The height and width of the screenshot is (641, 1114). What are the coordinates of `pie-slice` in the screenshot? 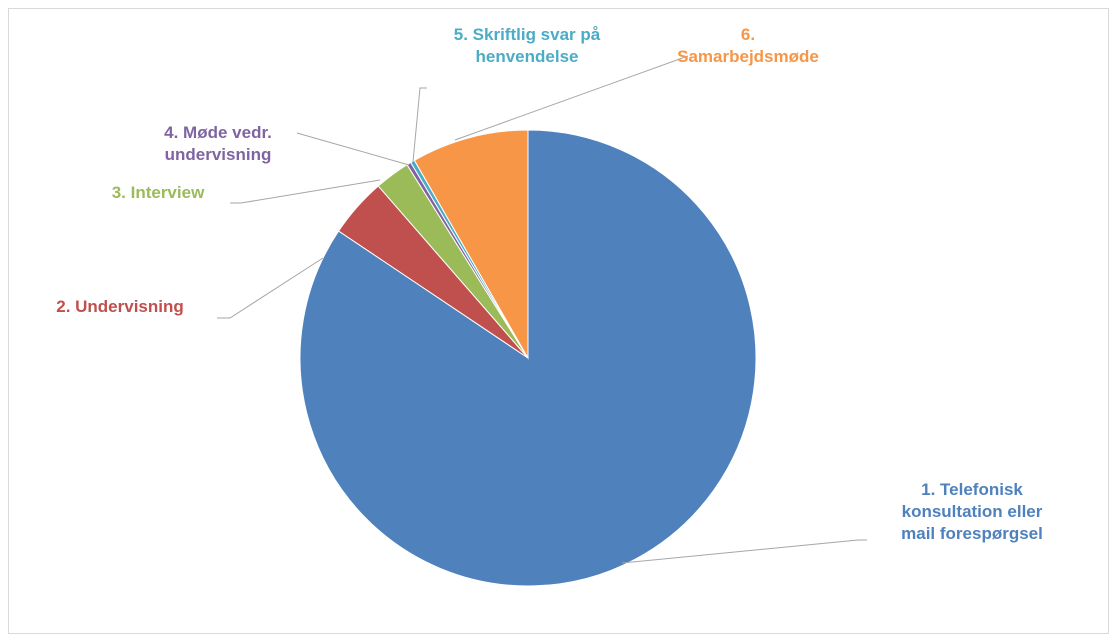 It's located at (471, 244).